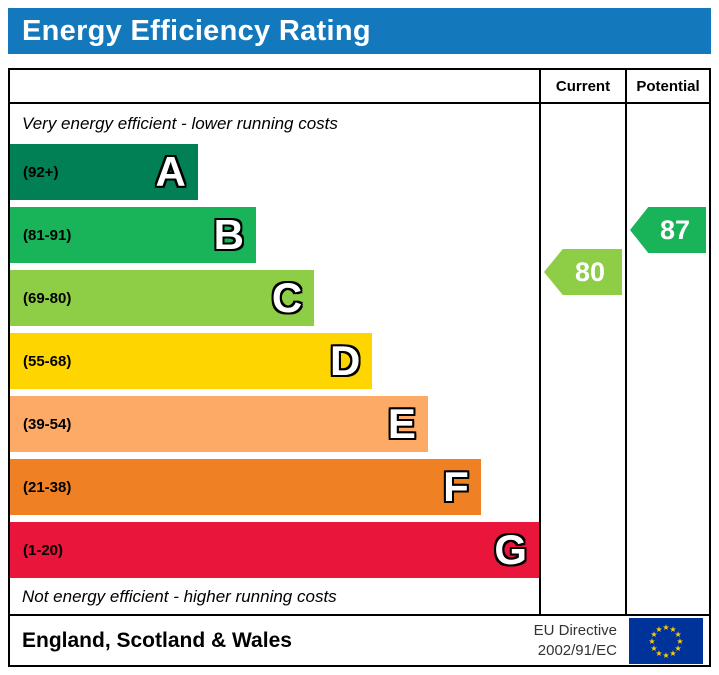  What do you see at coordinates (274, 235) in the screenshot?
I see `band-row-B: (81-91) B` at bounding box center [274, 235].